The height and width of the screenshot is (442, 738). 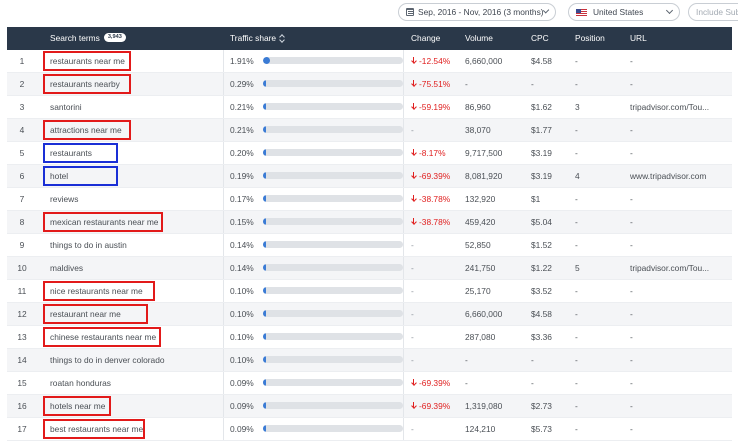 What do you see at coordinates (282, 38) in the screenshot?
I see `sort-icon` at bounding box center [282, 38].